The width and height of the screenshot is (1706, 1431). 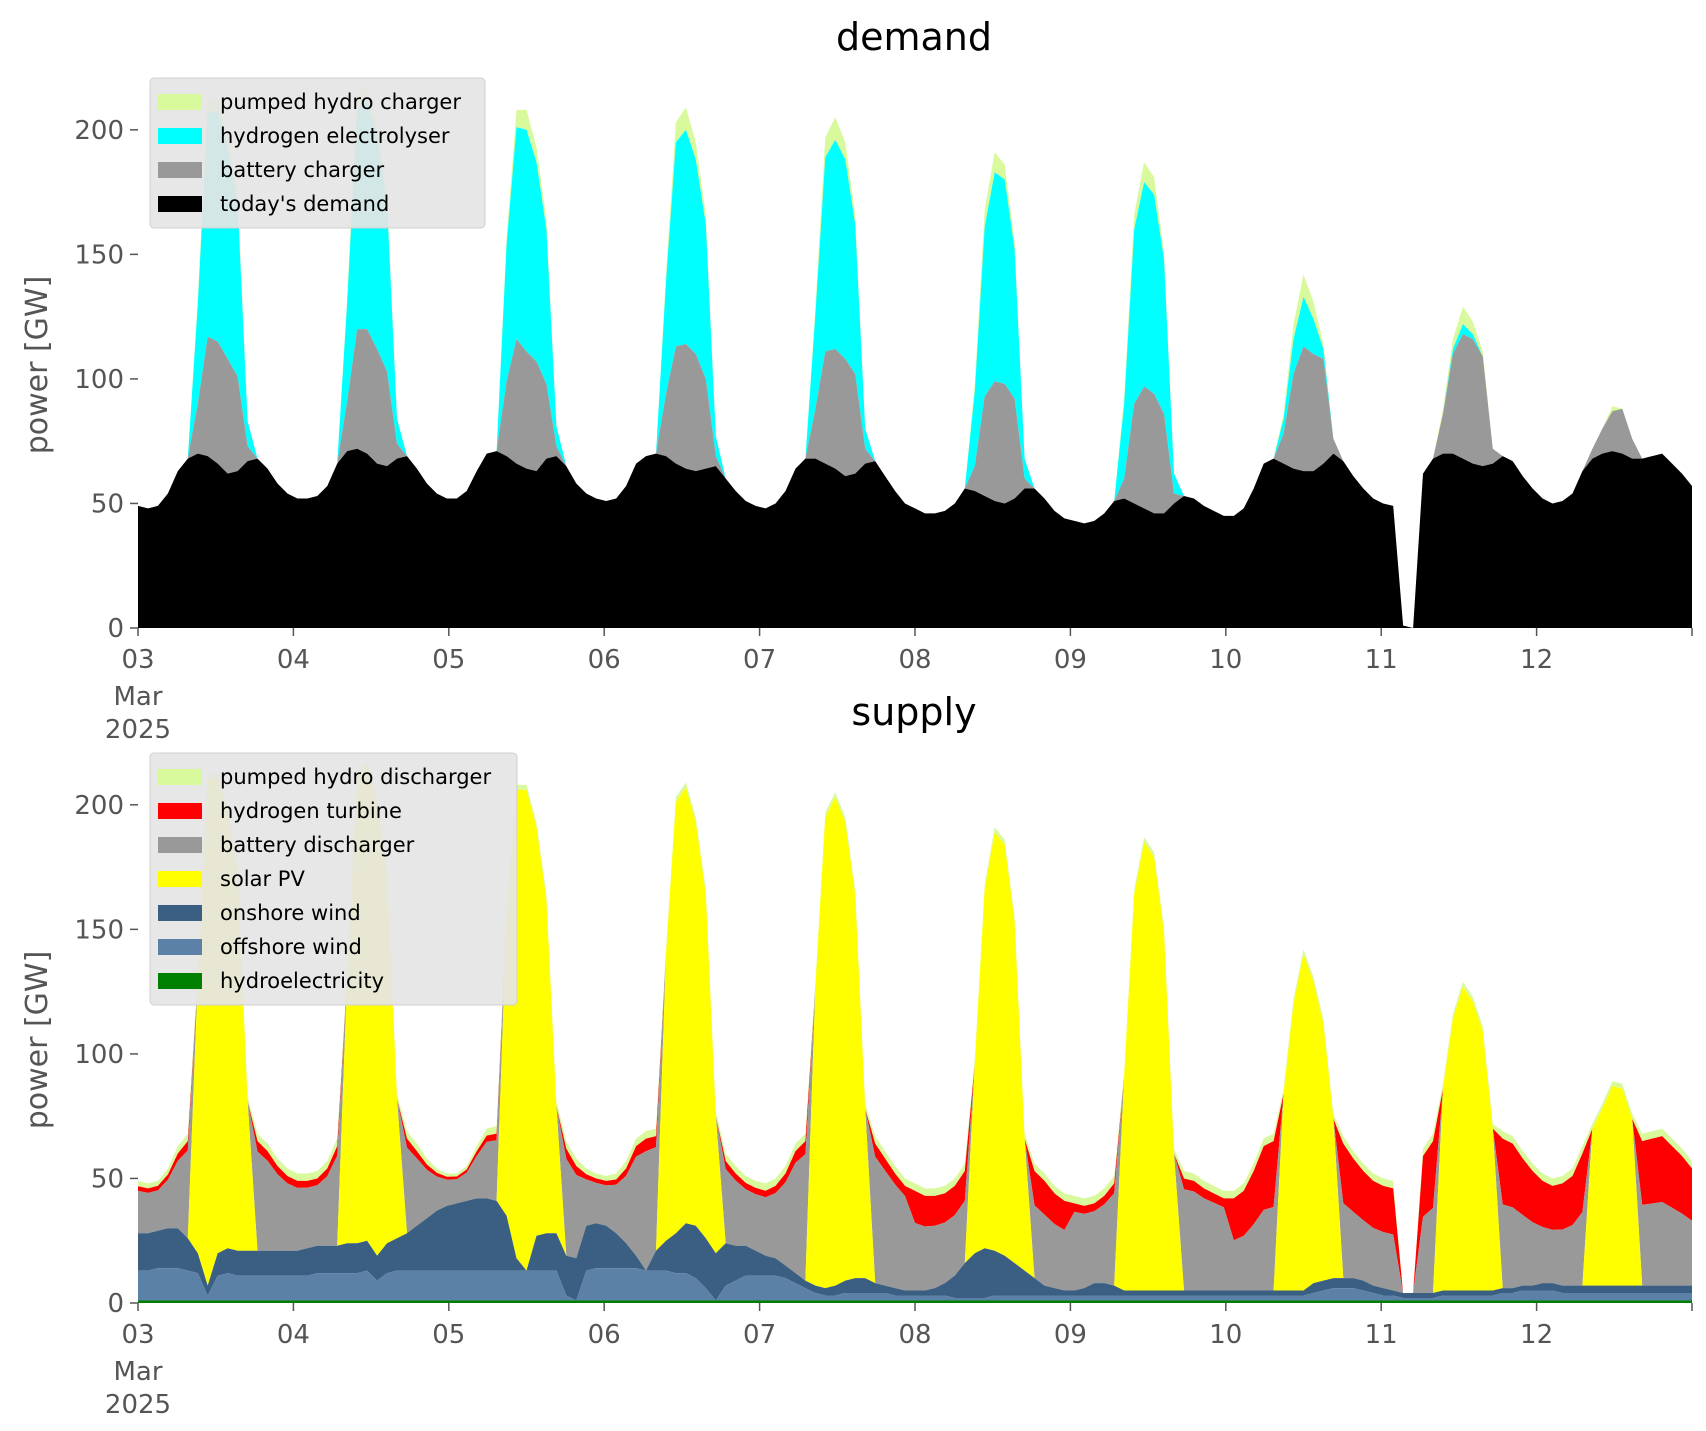 What do you see at coordinates (311, 811) in the screenshot?
I see `legend-label: hydrogen turbine` at bounding box center [311, 811].